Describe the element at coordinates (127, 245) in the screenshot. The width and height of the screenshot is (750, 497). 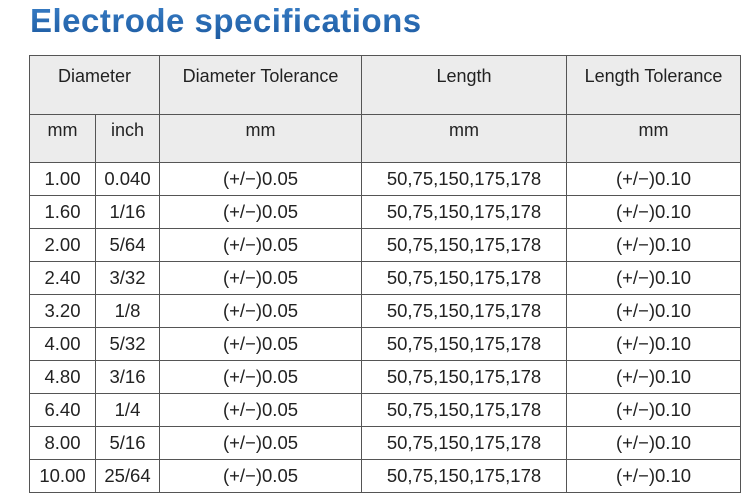
I see `cell-diameter-inch: 5/64` at that location.